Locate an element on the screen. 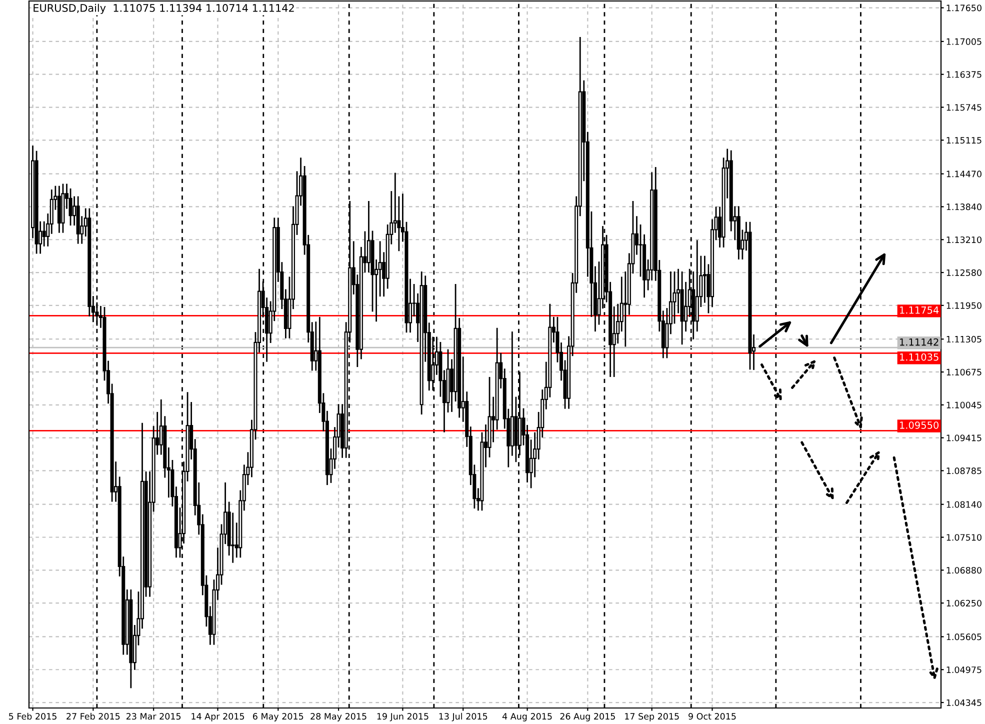 The height and width of the screenshot is (724, 985). x-tick-label: 26 Aug 2015 is located at coordinates (587, 717).